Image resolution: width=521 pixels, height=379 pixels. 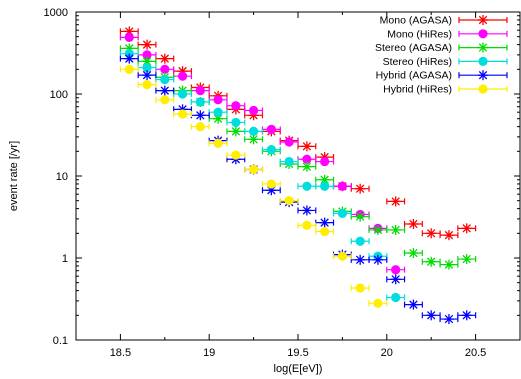 What do you see at coordinates (14, 176) in the screenshot?
I see `y-axis-label: event rate [/yr]` at bounding box center [14, 176].